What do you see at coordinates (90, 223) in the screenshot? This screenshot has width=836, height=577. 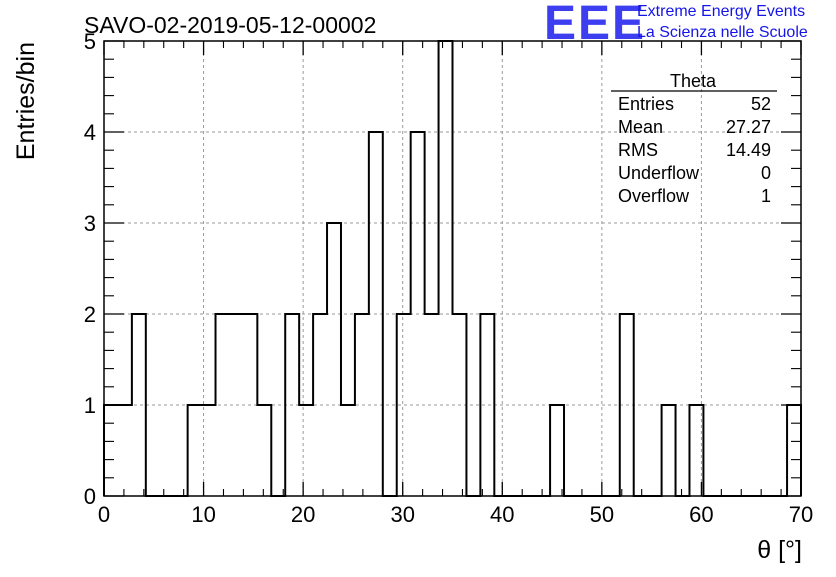 I see `y-tick-label: 3` at bounding box center [90, 223].